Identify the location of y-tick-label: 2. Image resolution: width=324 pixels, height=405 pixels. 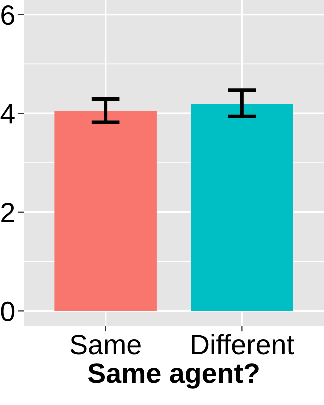
(8, 212).